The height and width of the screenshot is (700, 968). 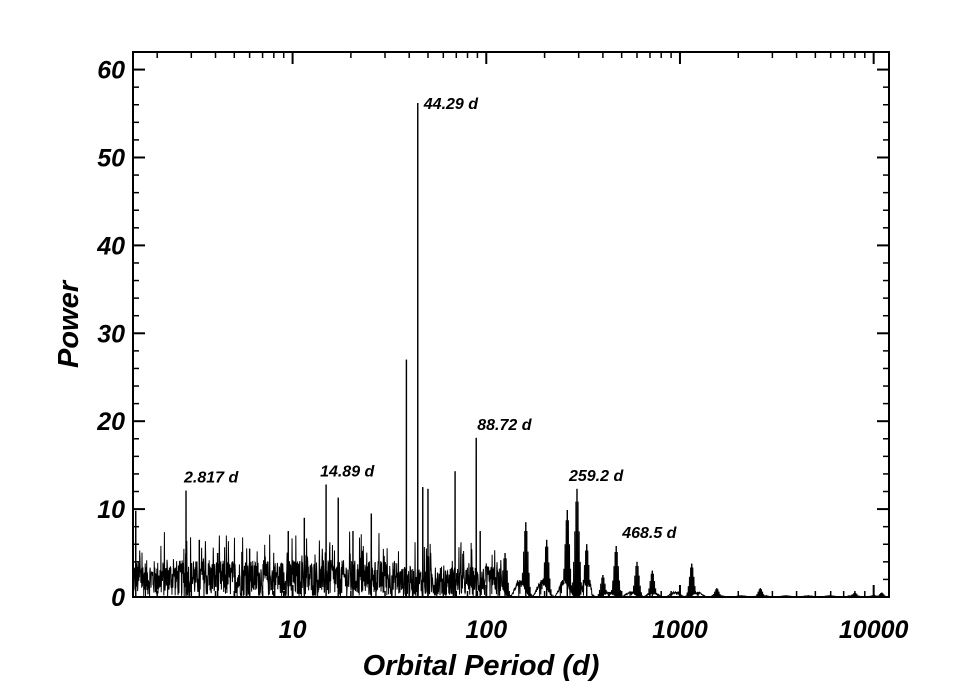 I want to click on y-tick-label: 40, so click(x=110, y=246).